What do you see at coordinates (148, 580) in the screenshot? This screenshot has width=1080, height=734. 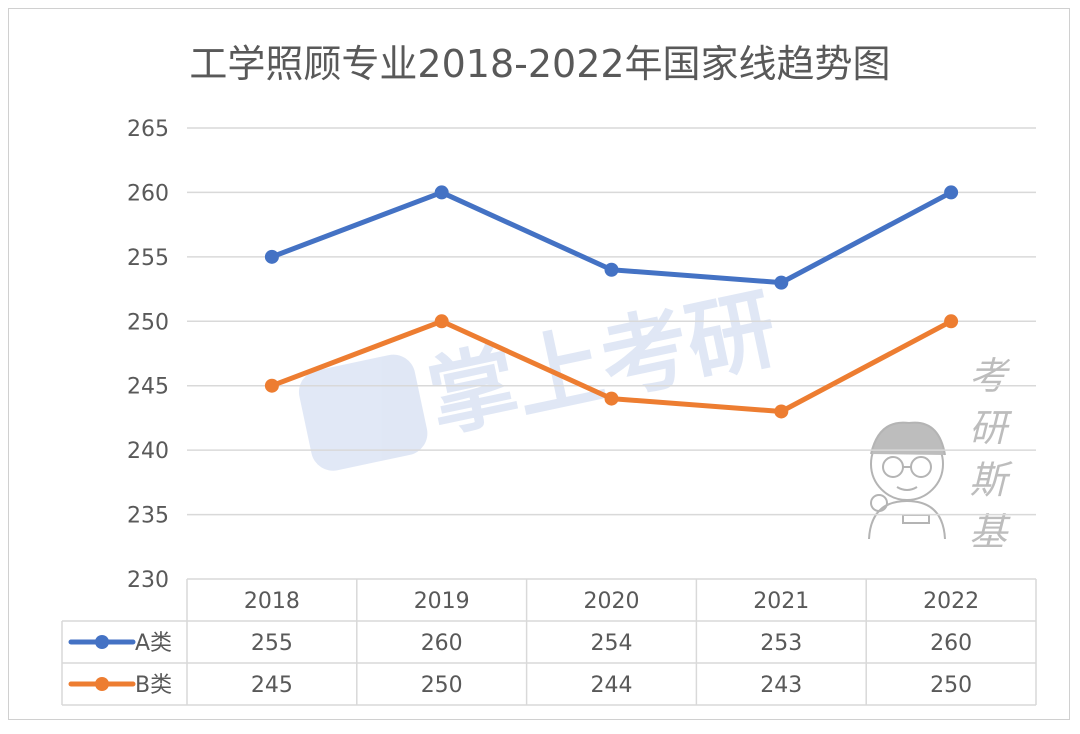 I see `y-tick-label: 230` at bounding box center [148, 580].